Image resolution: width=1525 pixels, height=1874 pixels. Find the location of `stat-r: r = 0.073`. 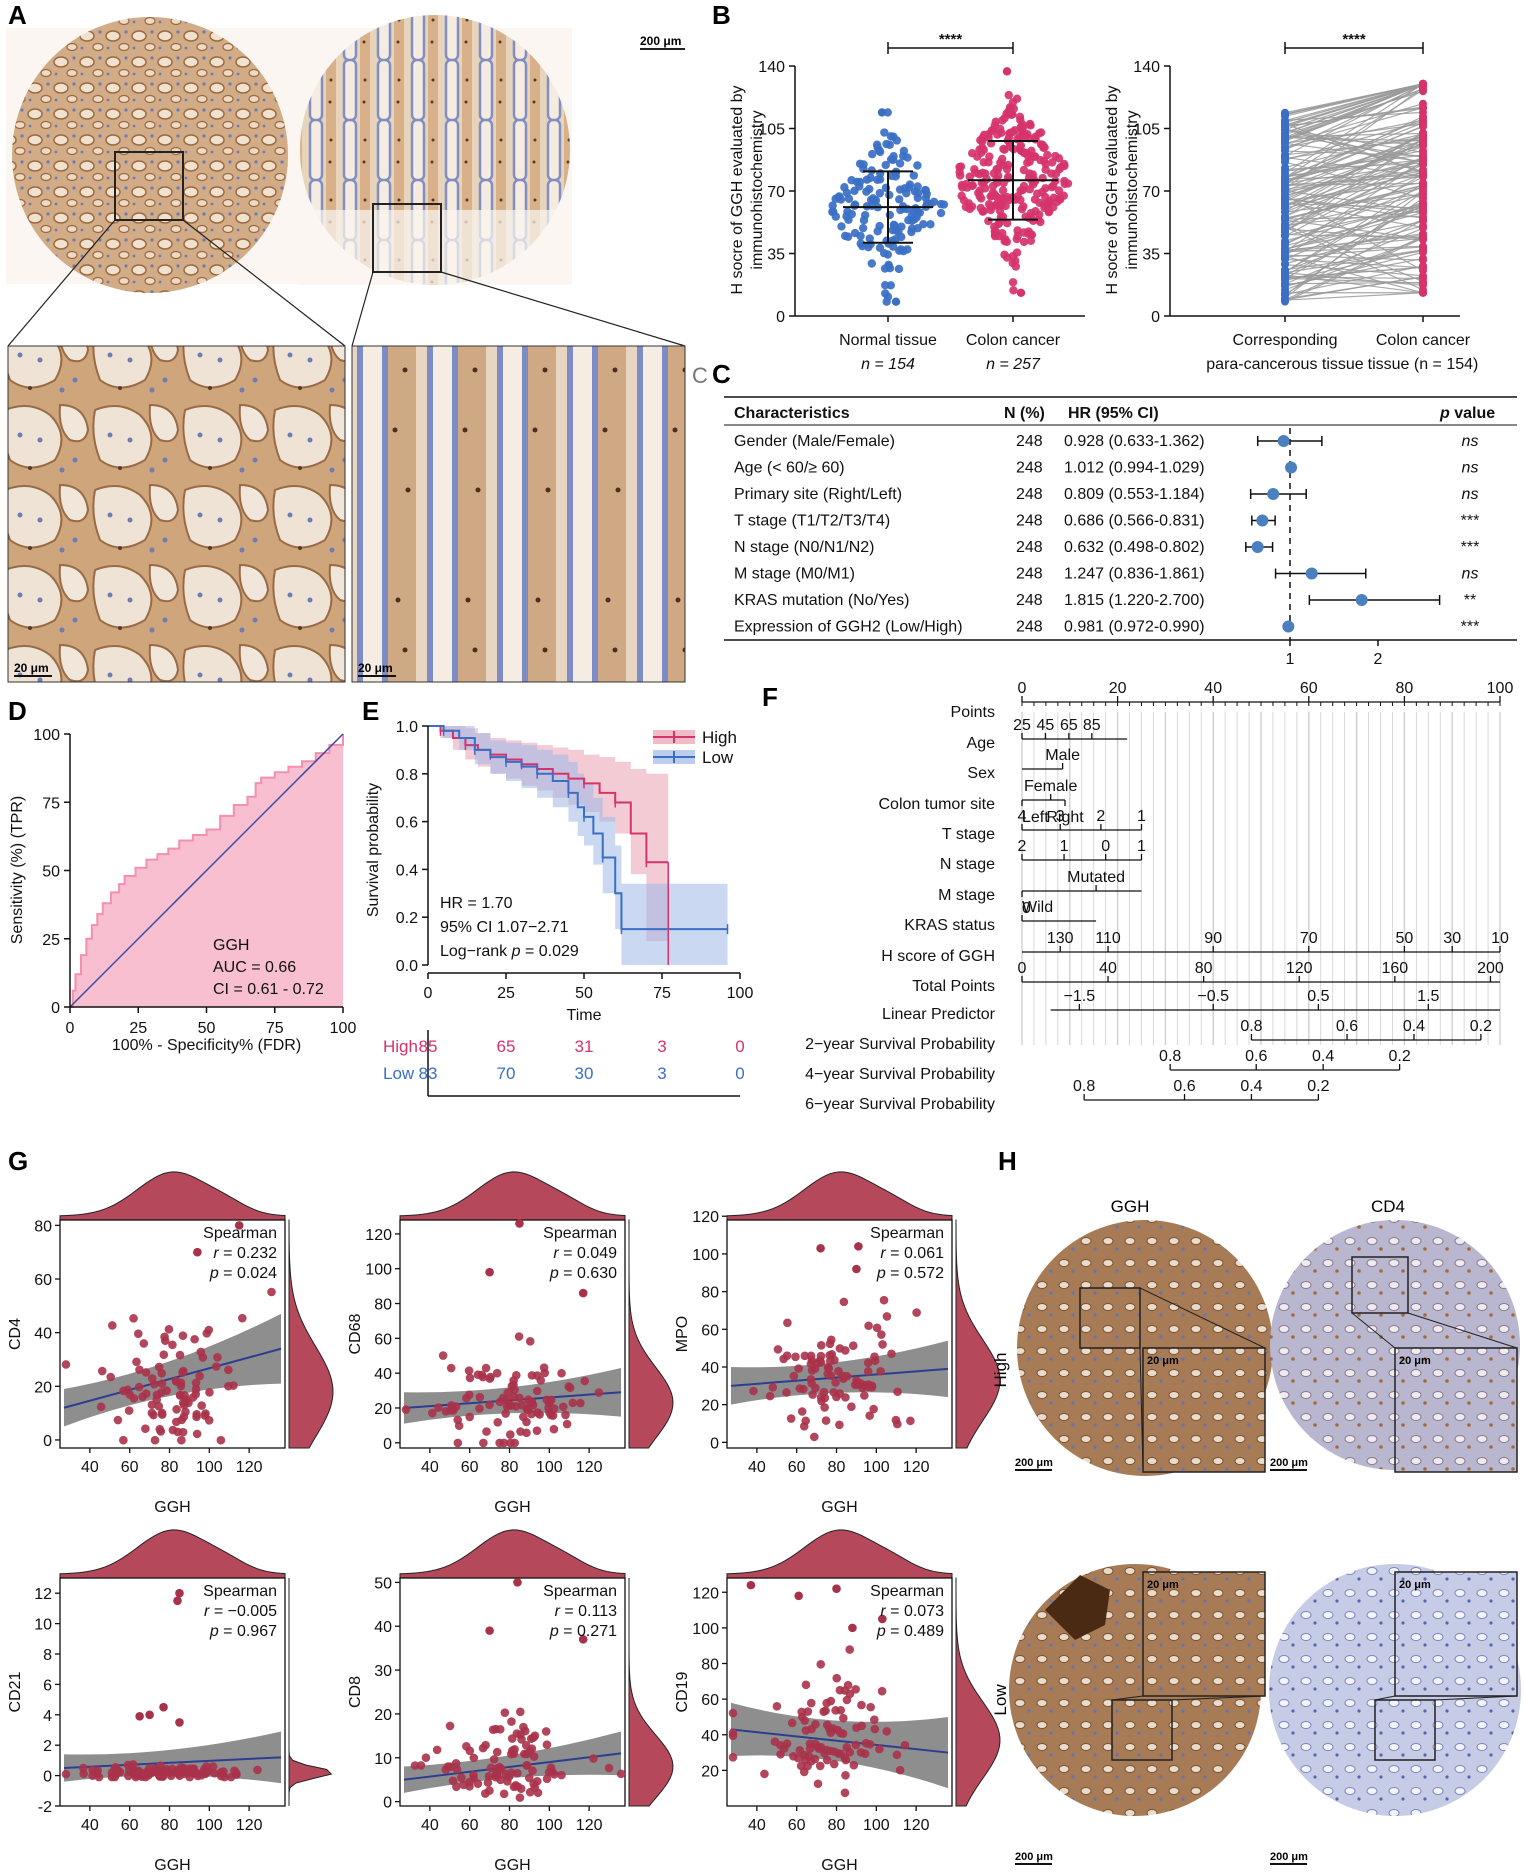

stat-r: r = 0.073 is located at coordinates (912, 1611).